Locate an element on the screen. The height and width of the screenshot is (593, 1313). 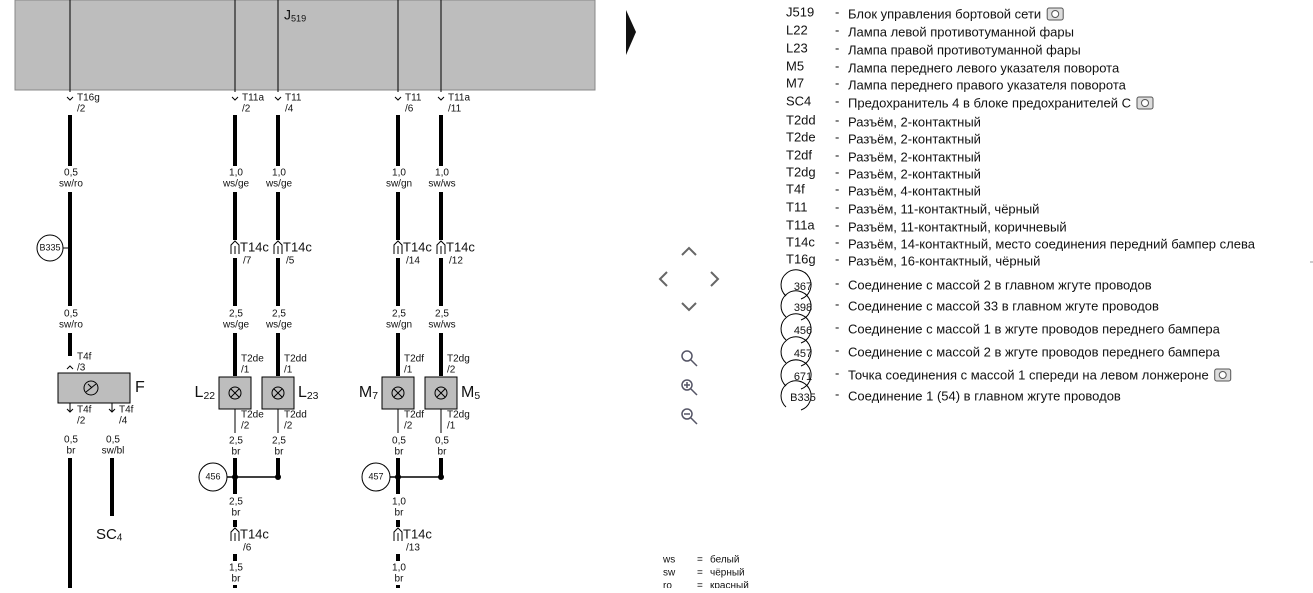
pan-down is located at coordinates (689, 307).